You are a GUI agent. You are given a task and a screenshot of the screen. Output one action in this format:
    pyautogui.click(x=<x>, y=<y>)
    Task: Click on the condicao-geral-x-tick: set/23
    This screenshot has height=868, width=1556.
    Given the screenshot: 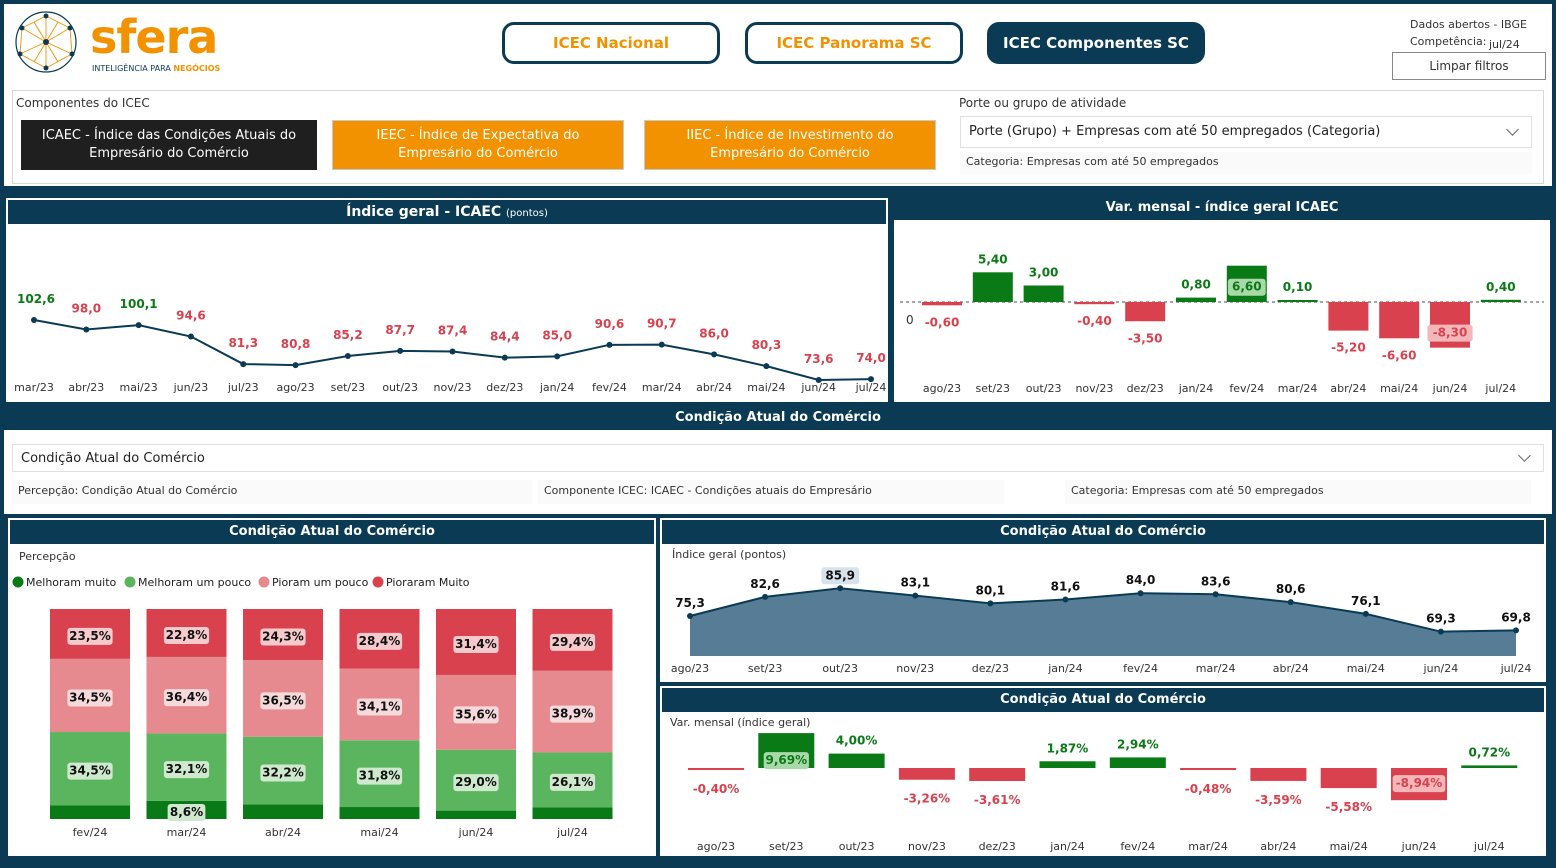 What is the action you would take?
    pyautogui.click(x=765, y=668)
    